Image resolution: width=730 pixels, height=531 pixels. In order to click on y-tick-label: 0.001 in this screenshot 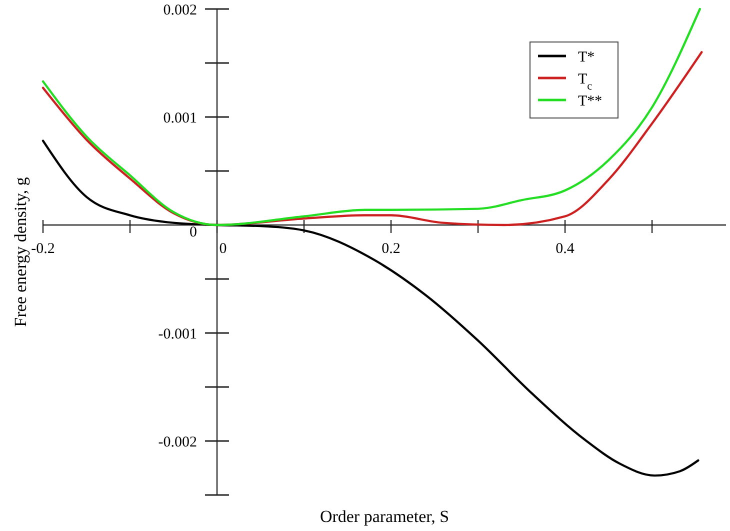, I will do `click(180, 118)`.